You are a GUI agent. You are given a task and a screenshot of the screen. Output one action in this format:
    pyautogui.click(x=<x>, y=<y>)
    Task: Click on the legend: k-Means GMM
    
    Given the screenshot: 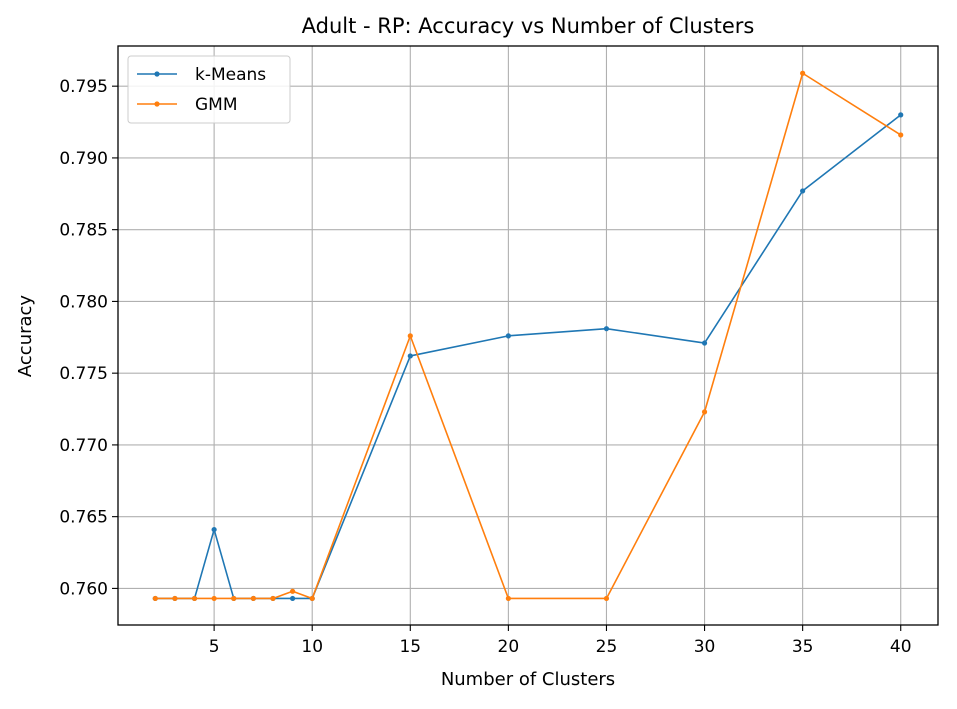 What is the action you would take?
    pyautogui.click(x=209, y=89)
    